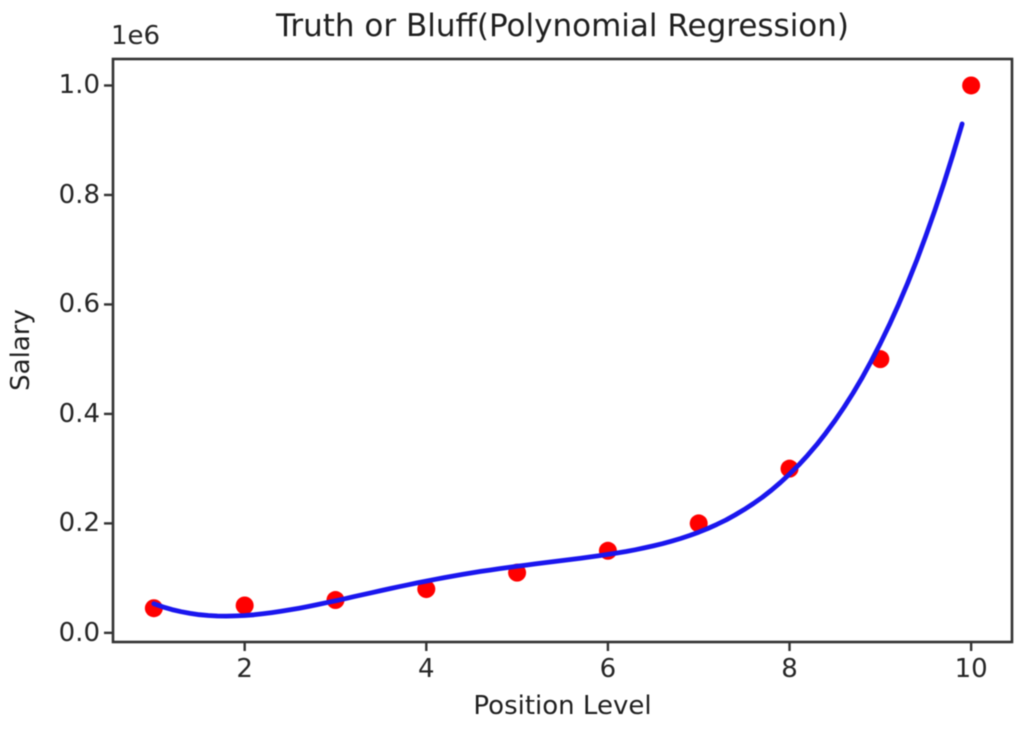  What do you see at coordinates (79, 194) in the screenshot?
I see `y-tick-label: 0.8` at bounding box center [79, 194].